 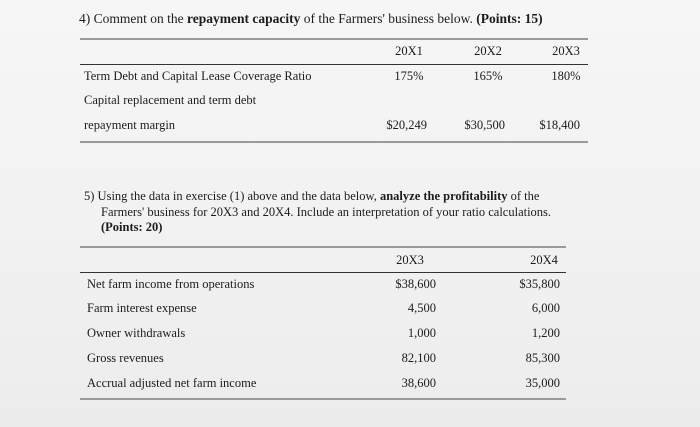 I want to click on q5-row-value: 35,000, so click(x=542, y=383).